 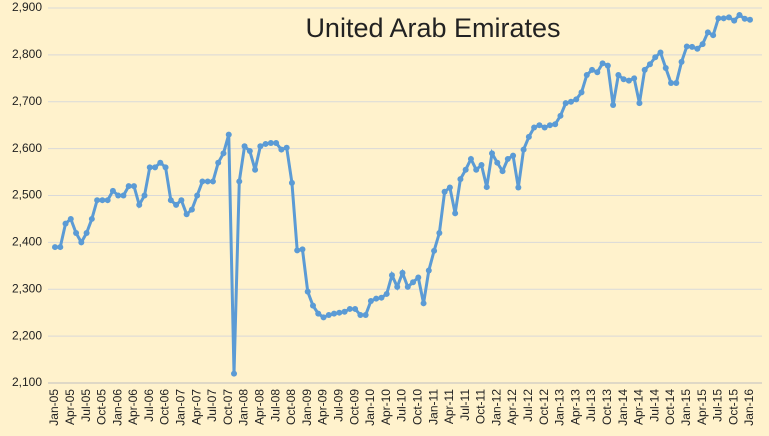 I want to click on x-tick-label: Apr-05, so click(x=70, y=407).